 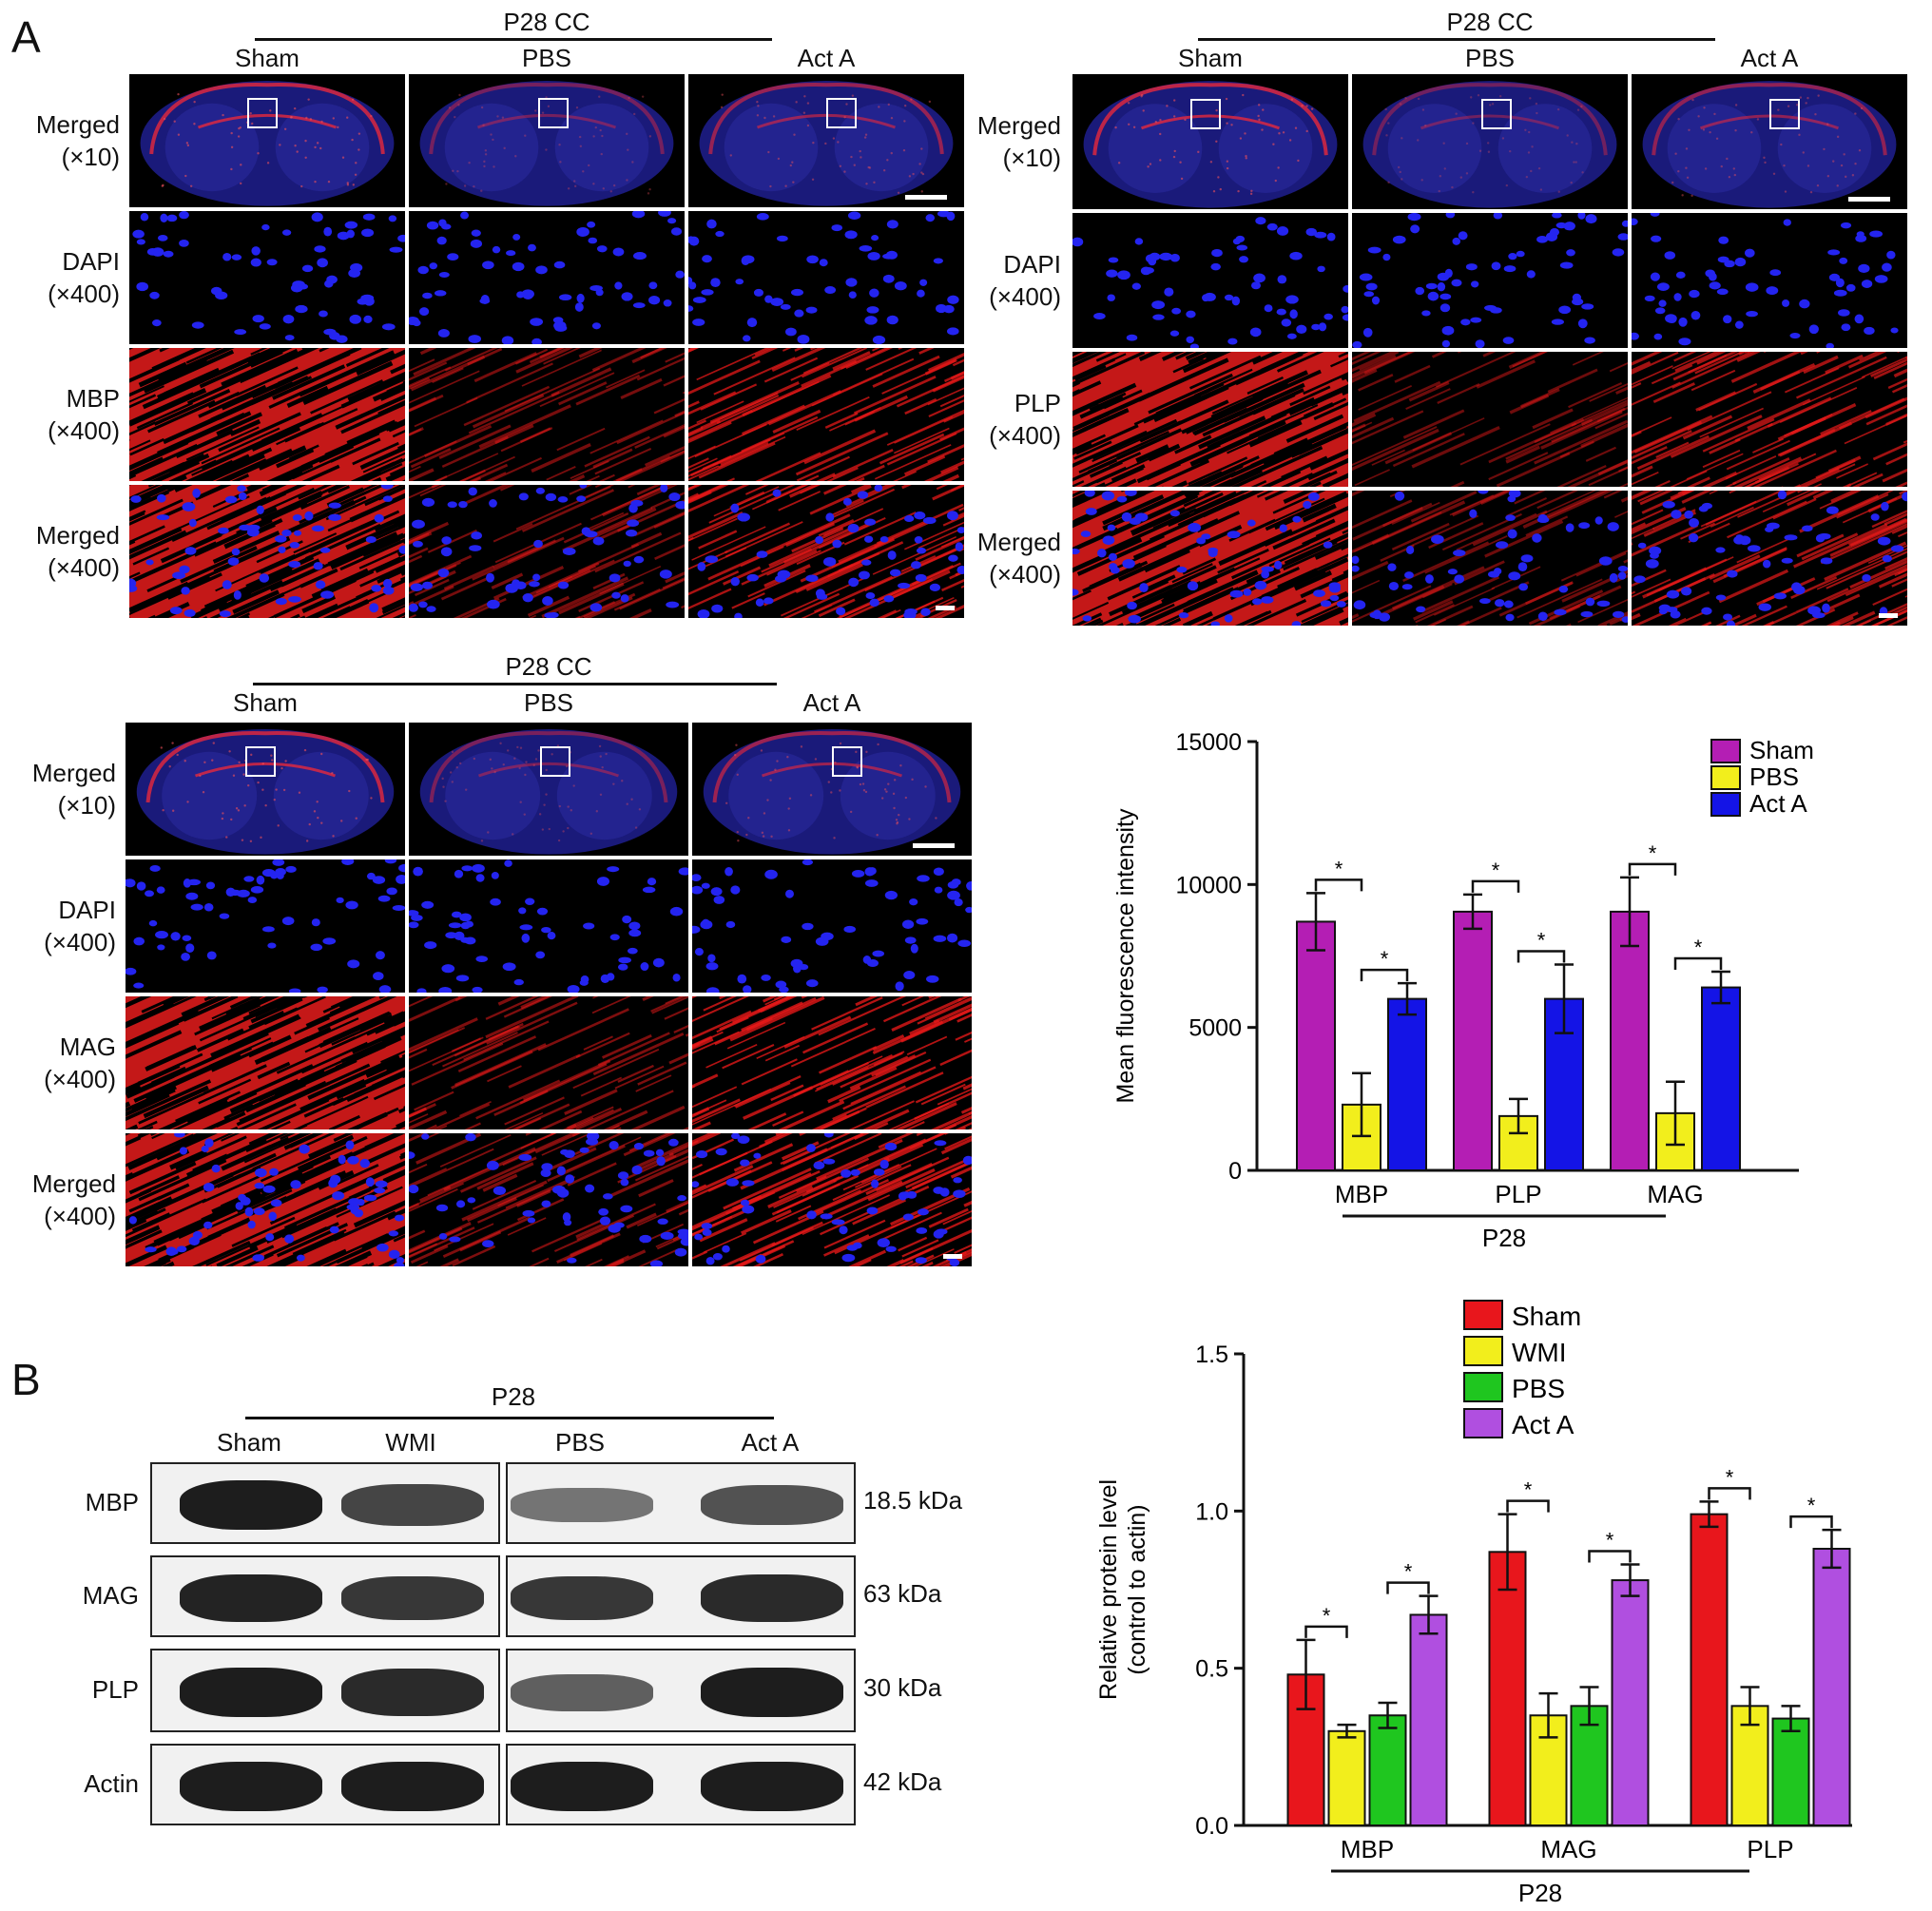 What do you see at coordinates (902, 1687) in the screenshot?
I see `blot-kda-label: 30 kDa` at bounding box center [902, 1687].